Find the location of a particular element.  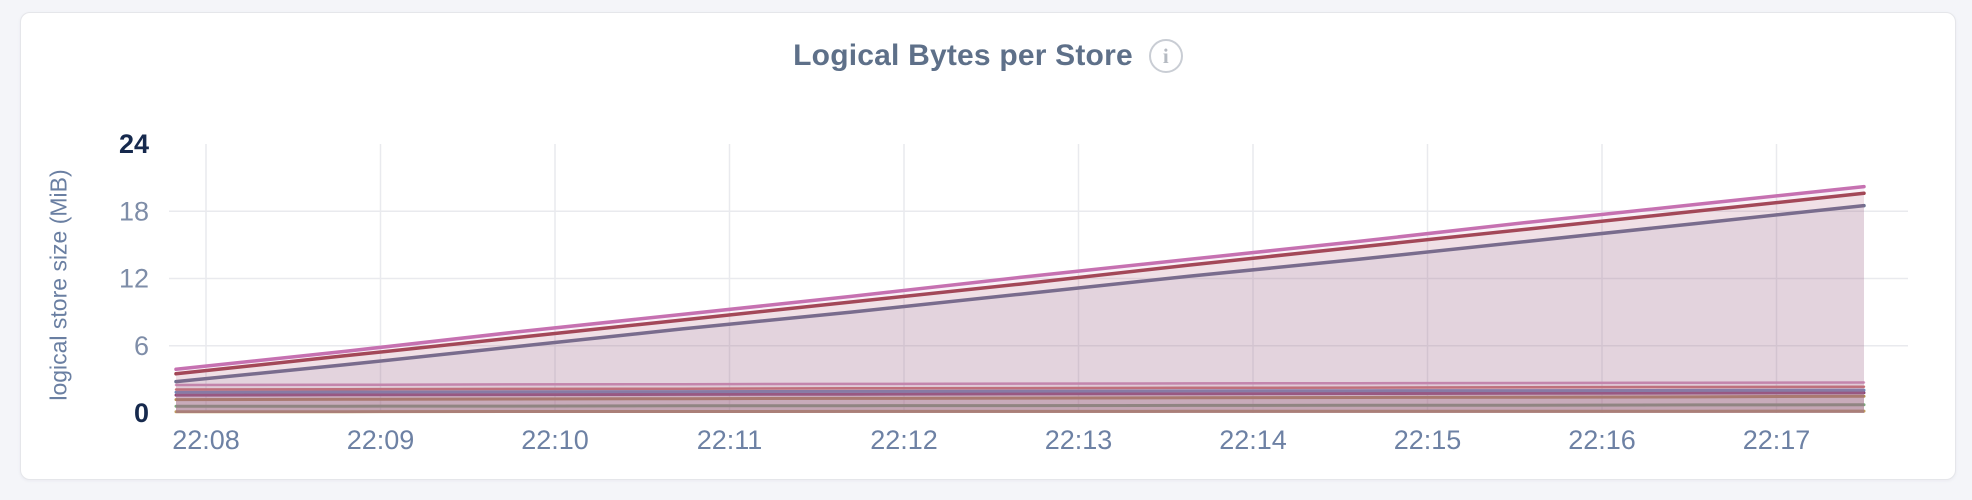

series-area-store-flat-magenta is located at coordinates (1020, 402).